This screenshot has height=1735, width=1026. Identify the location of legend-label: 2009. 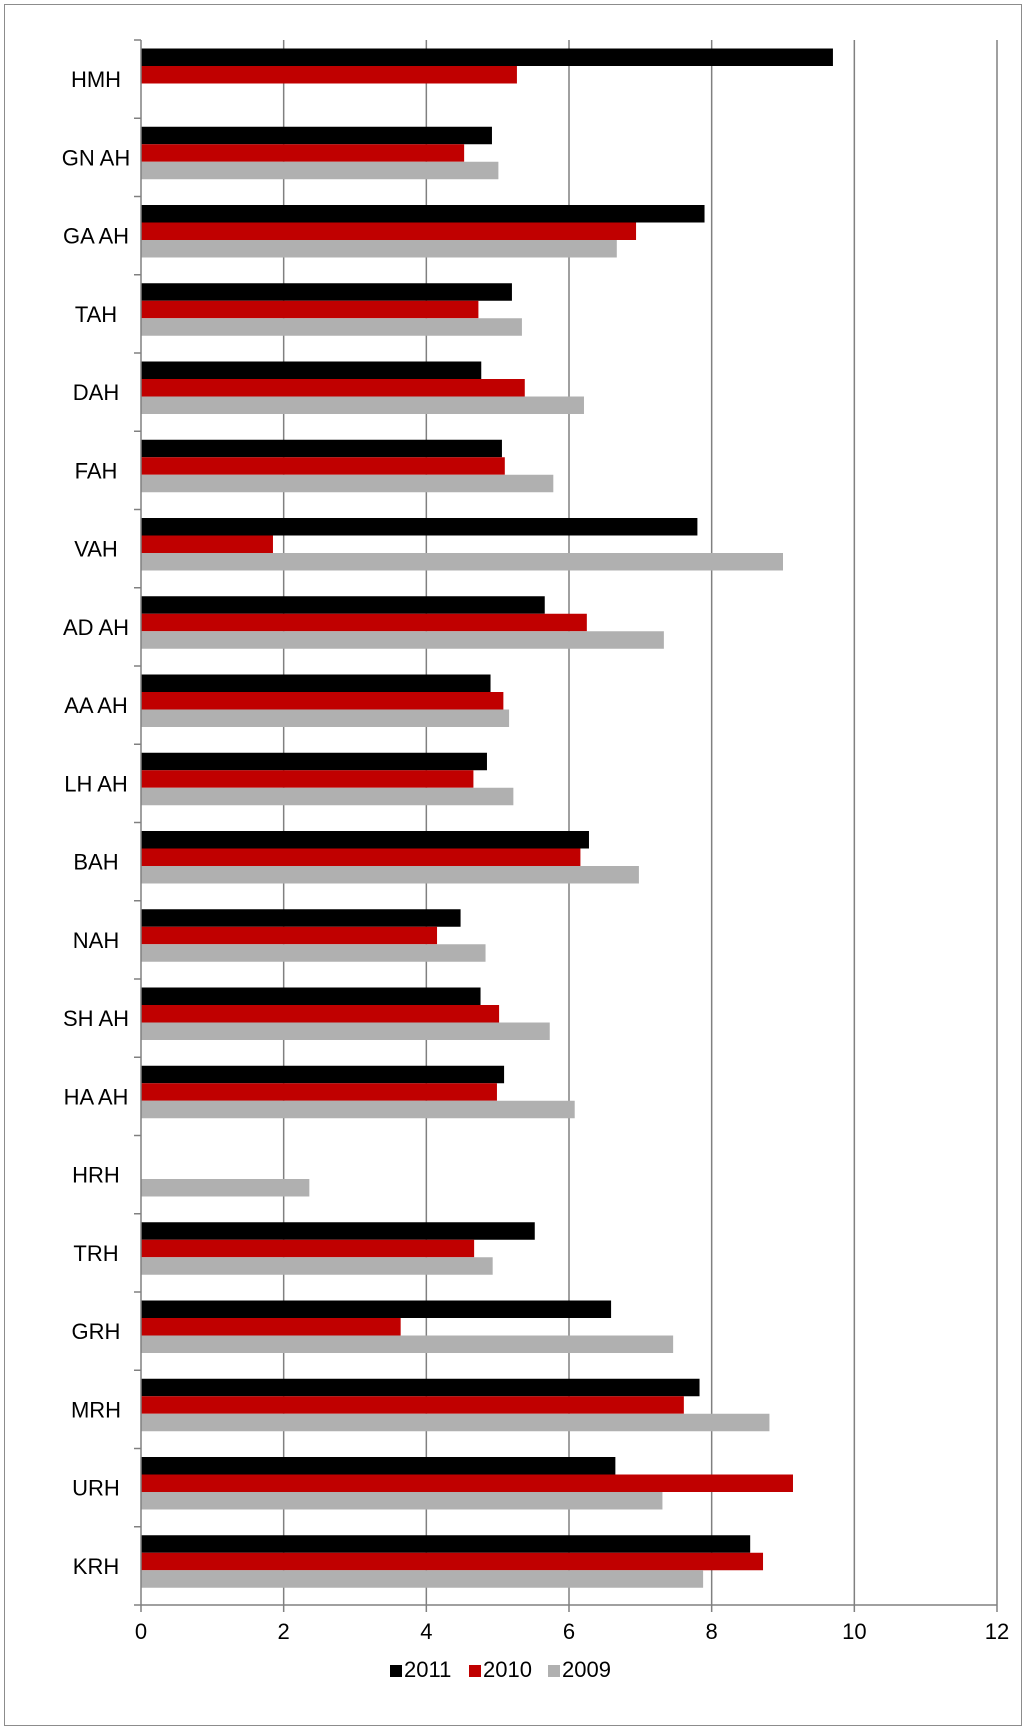
(586, 1669).